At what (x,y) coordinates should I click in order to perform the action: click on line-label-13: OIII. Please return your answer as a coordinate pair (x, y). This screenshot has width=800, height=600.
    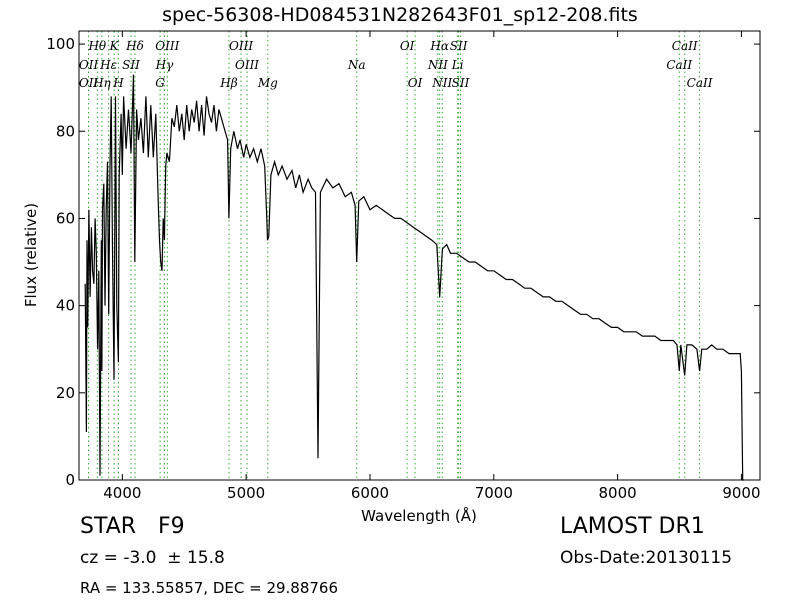
    Looking at the image, I should click on (247, 65).